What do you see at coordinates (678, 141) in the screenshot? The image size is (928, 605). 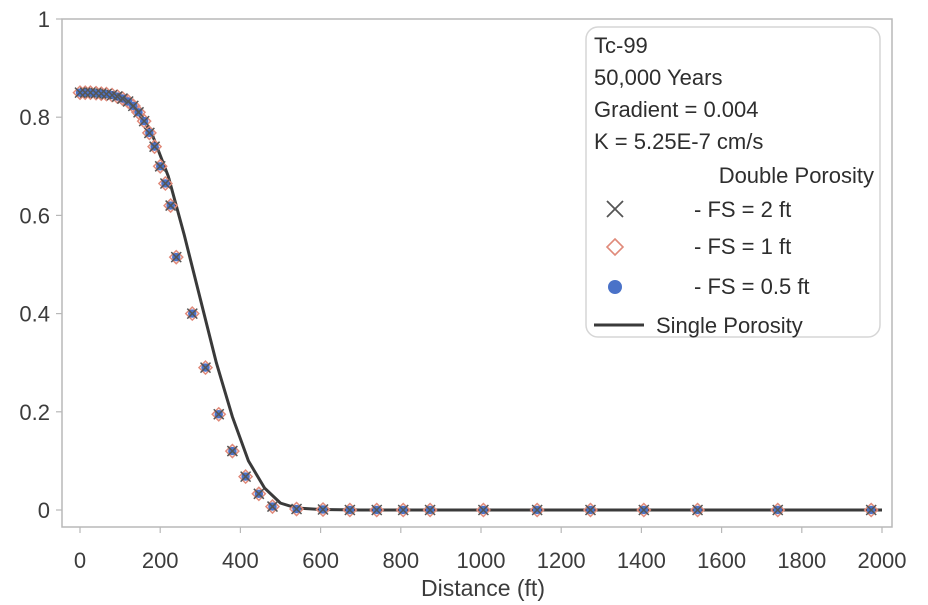 I see `legend-line-4: K = 5.25E-7 cm/s` at bounding box center [678, 141].